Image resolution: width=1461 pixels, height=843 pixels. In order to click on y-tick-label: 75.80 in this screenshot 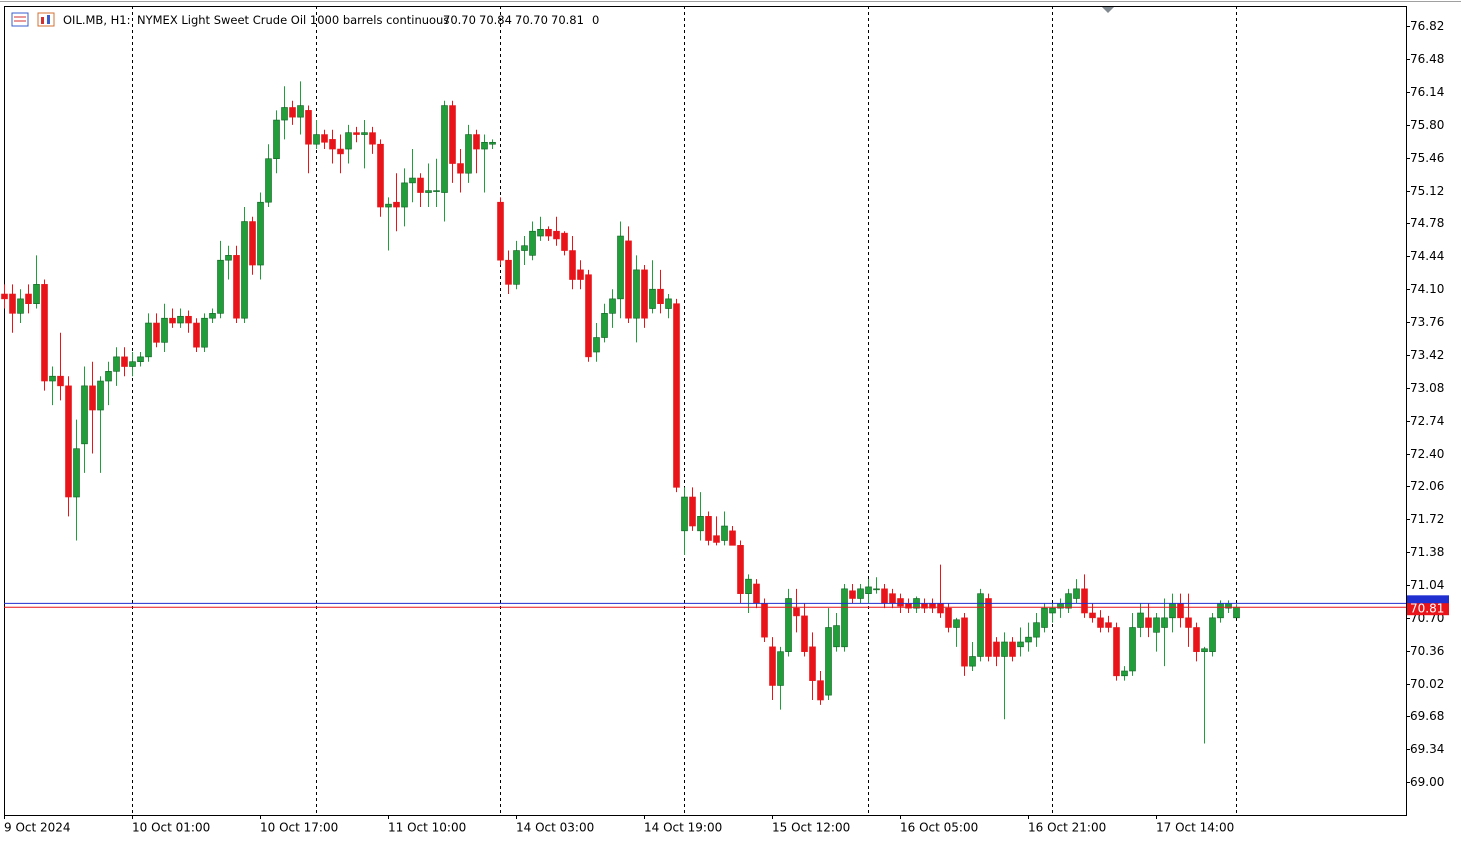, I will do `click(1427, 125)`.